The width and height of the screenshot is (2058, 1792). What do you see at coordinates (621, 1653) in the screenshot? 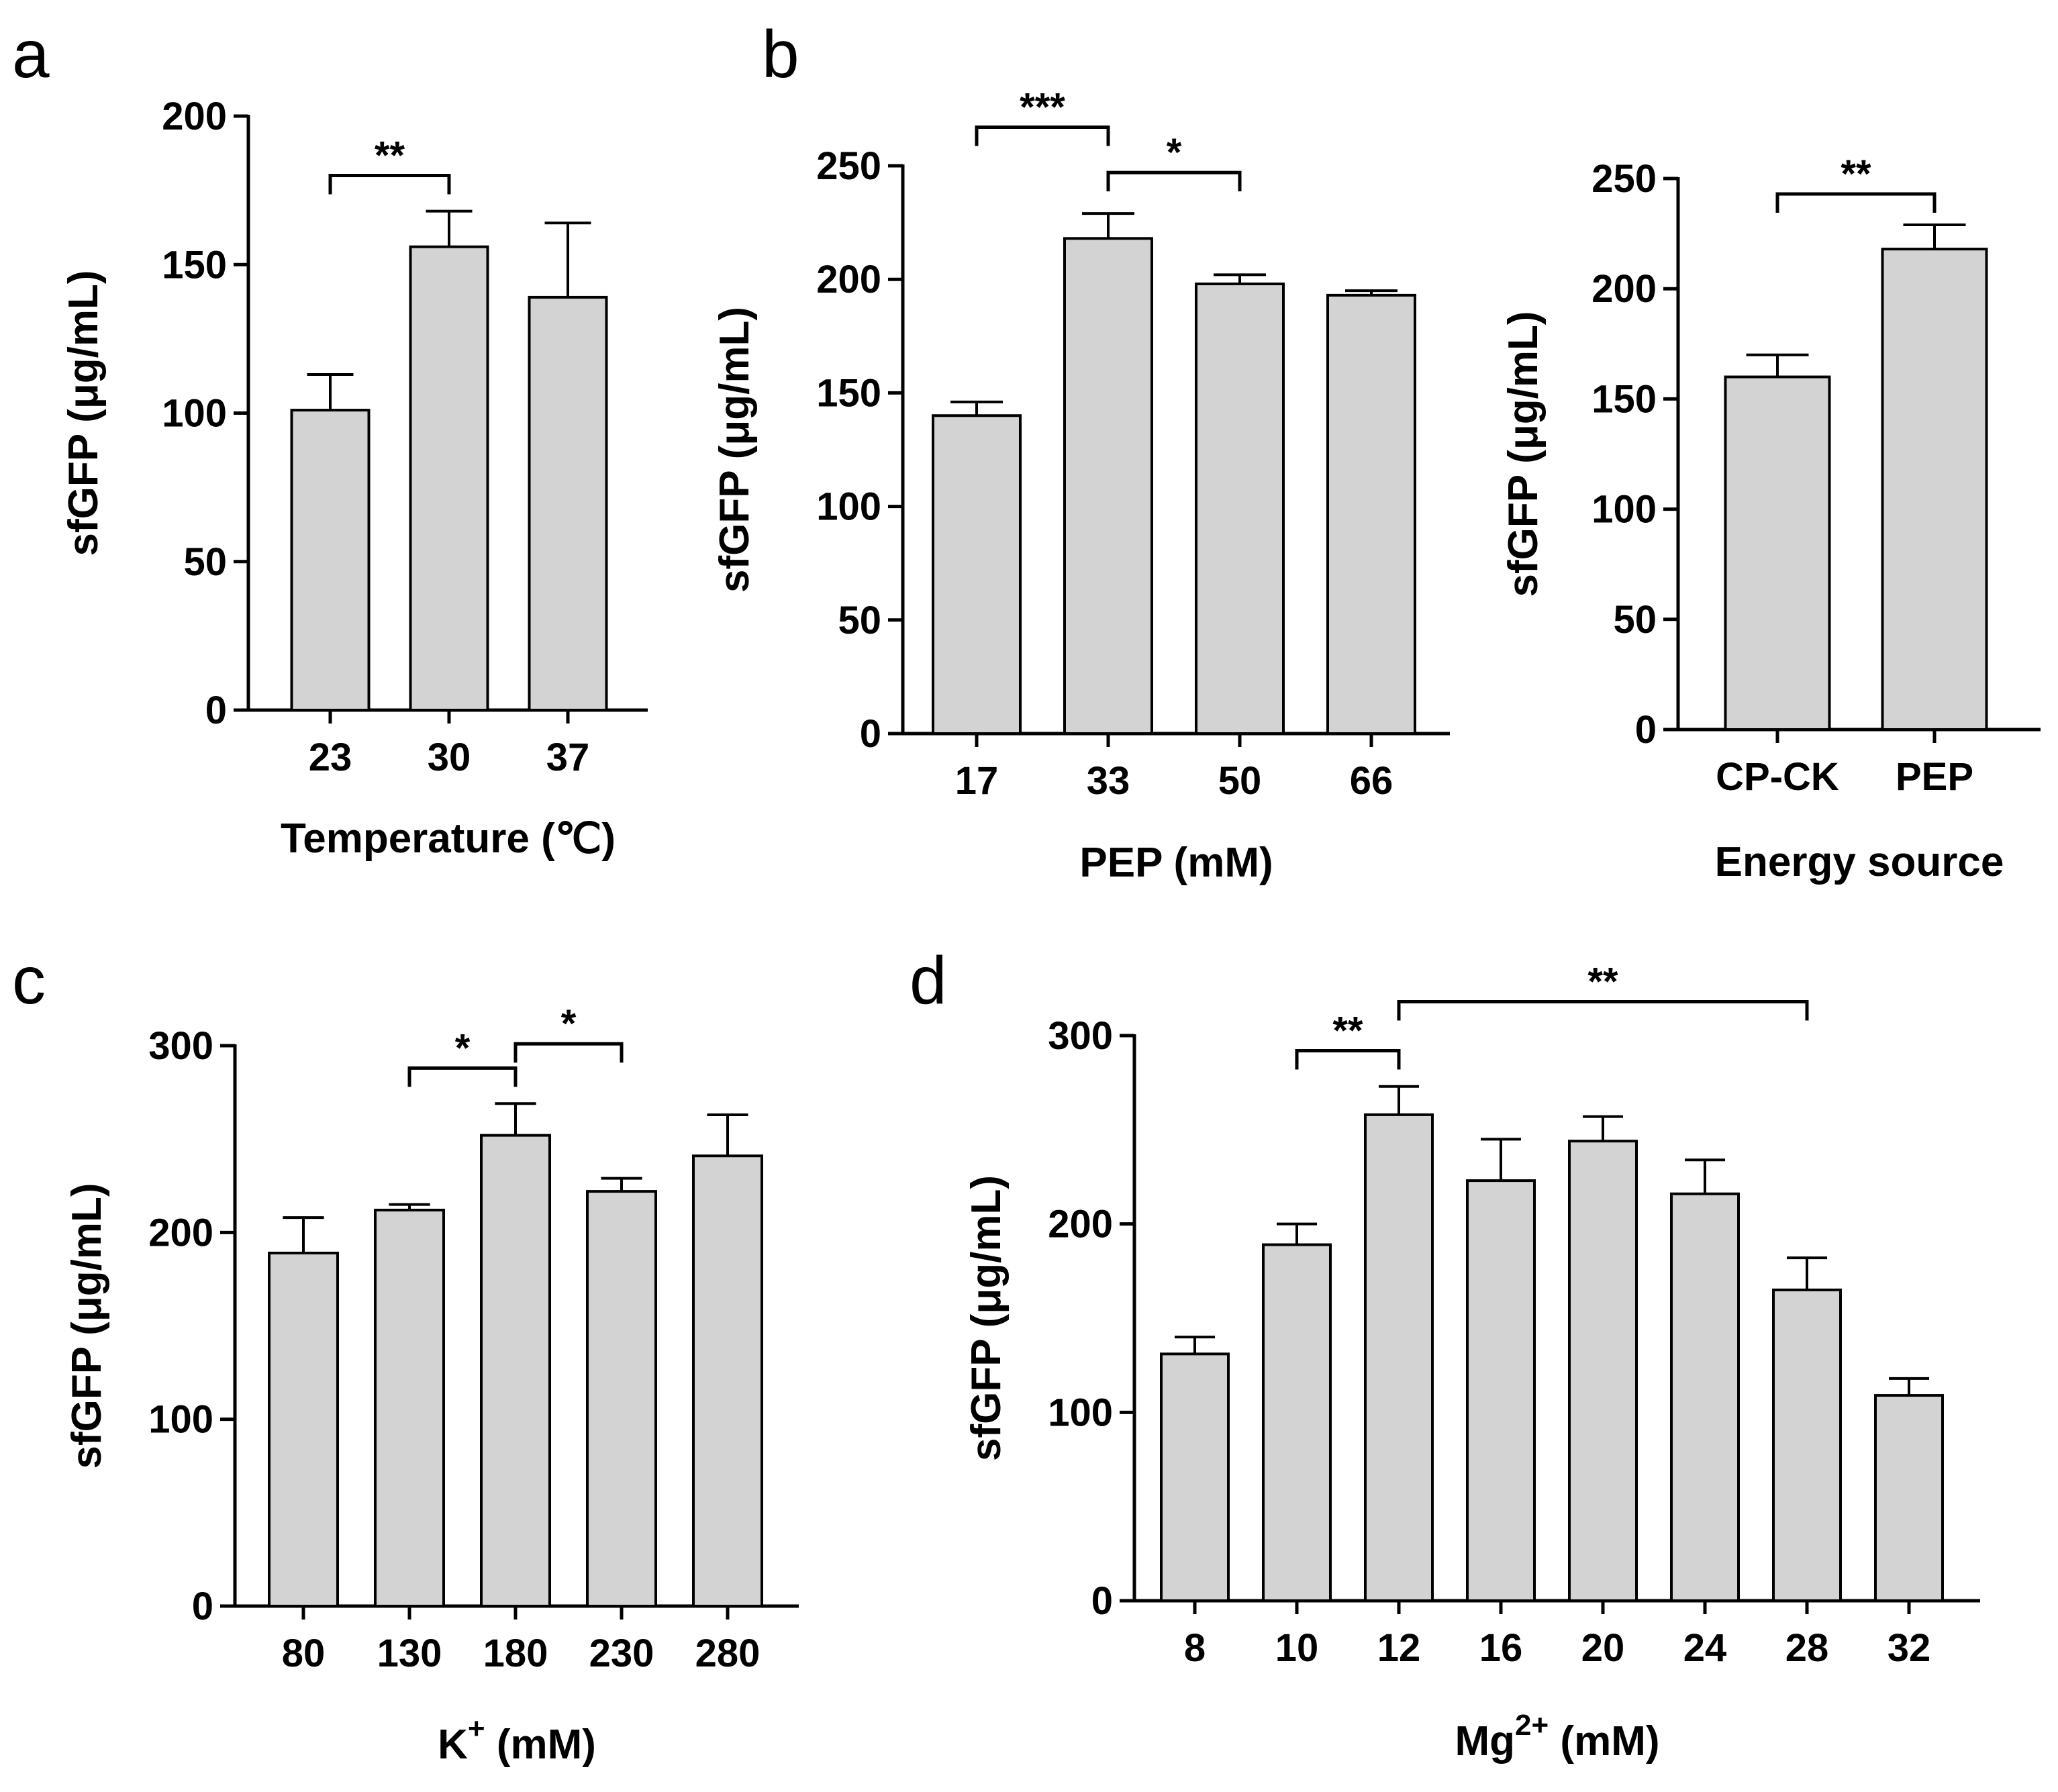
I see `x-tick-label: 230` at bounding box center [621, 1653].